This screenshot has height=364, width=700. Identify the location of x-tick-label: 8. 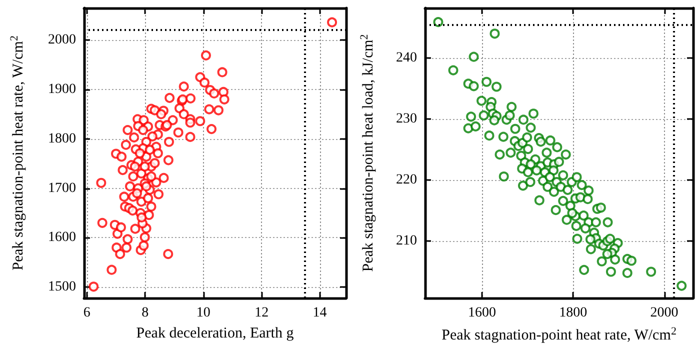
(145, 313).